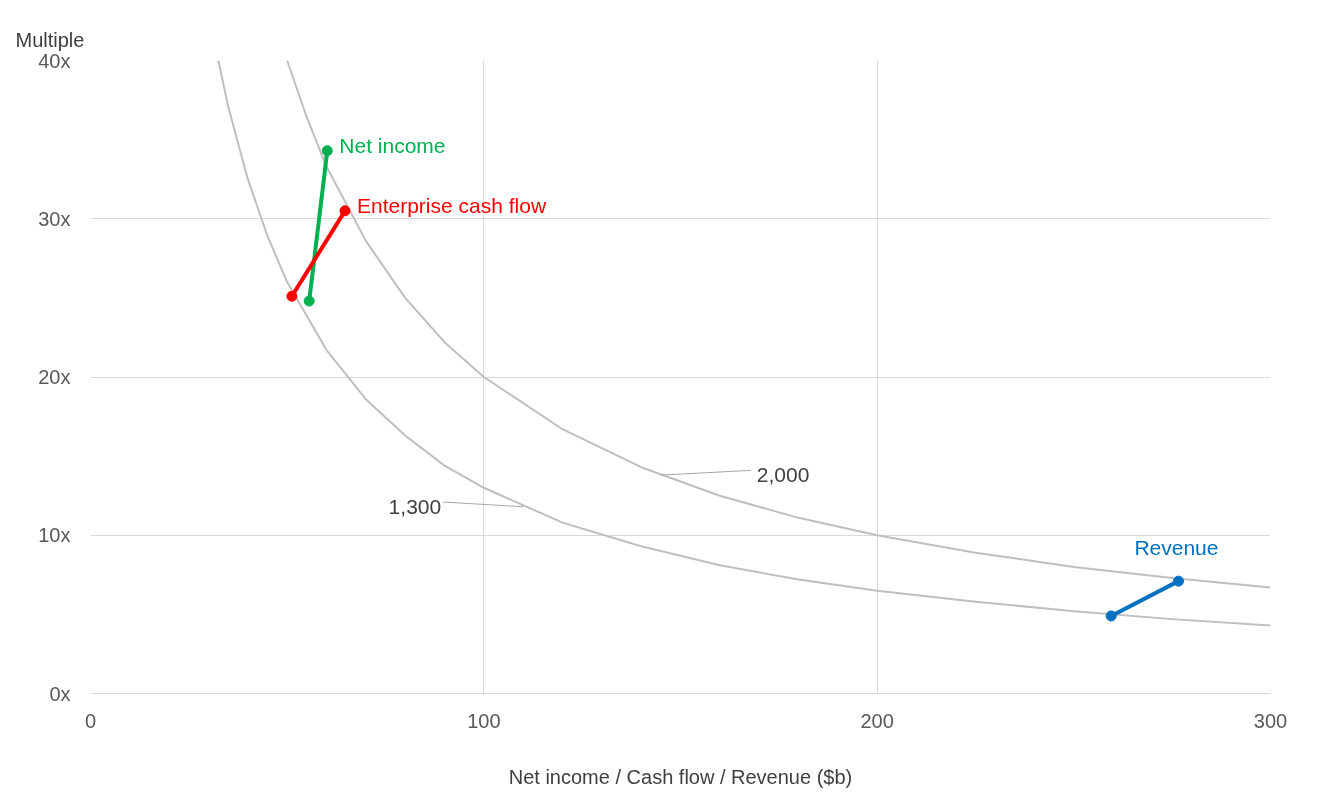  Describe the element at coordinates (54, 377) in the screenshot. I see `y-tick-label: 20x` at that location.